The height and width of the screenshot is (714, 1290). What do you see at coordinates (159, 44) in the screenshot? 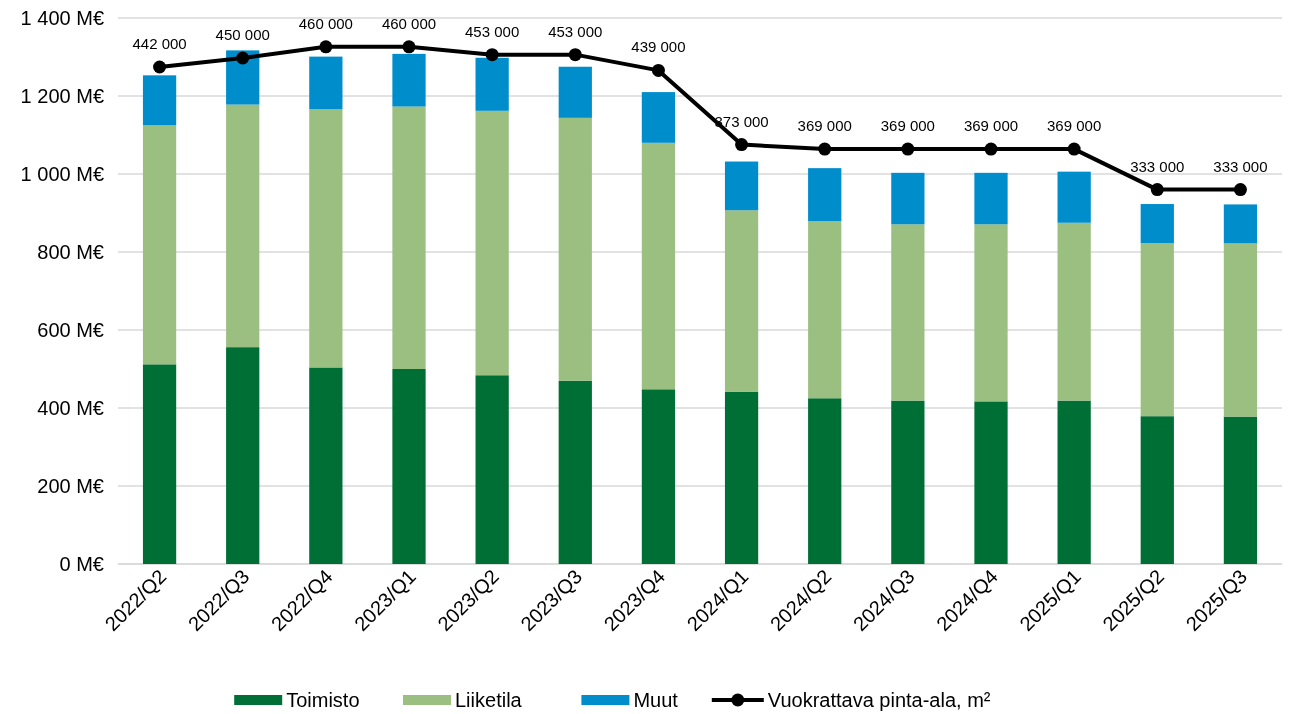
I see `data-label: 442 000` at bounding box center [159, 44].